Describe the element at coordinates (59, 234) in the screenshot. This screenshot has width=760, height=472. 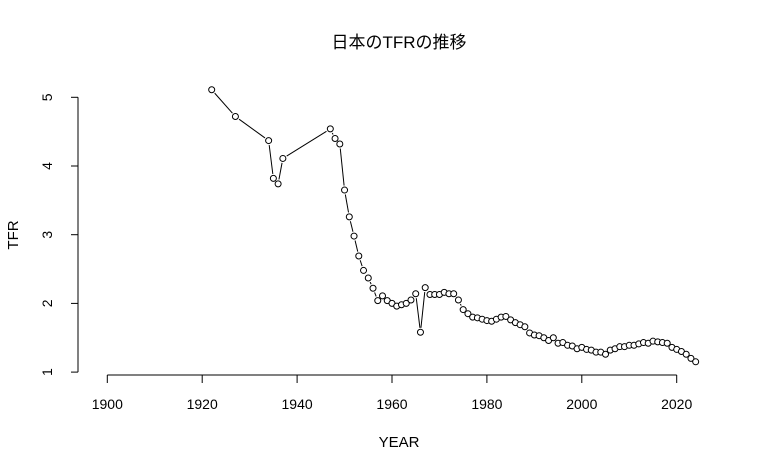
I see `y-axis: 1 2 3 4 5` at that location.